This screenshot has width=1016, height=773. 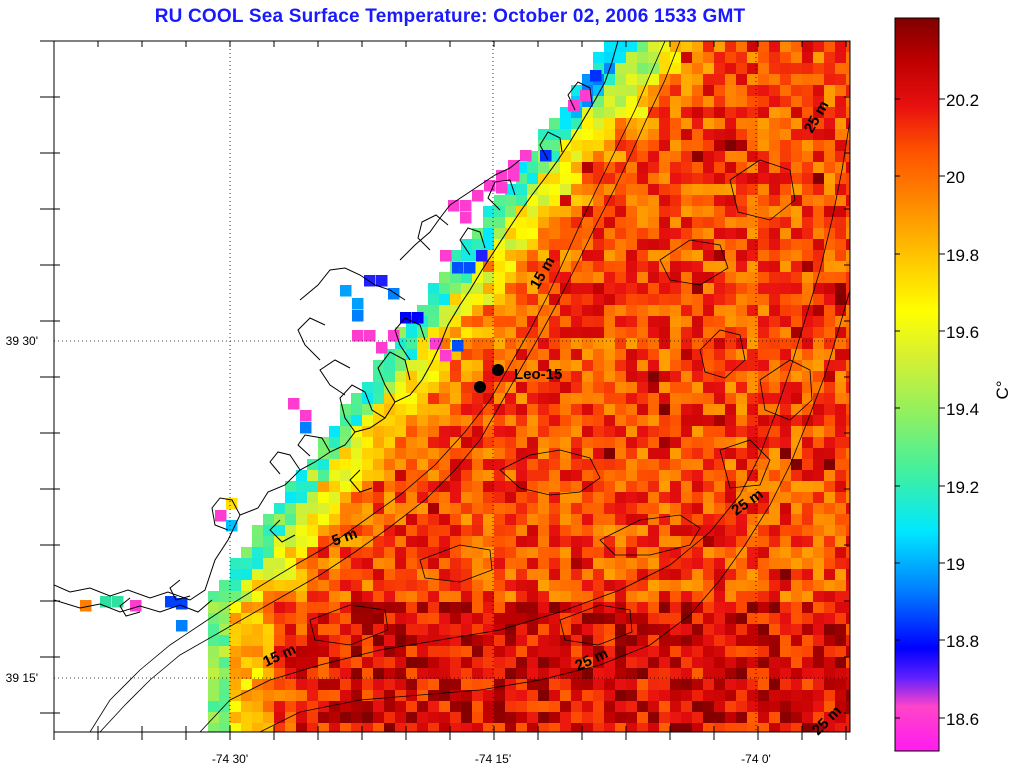 What do you see at coordinates (962, 719) in the screenshot?
I see `colorbar-tick-label: 18.6` at bounding box center [962, 719].